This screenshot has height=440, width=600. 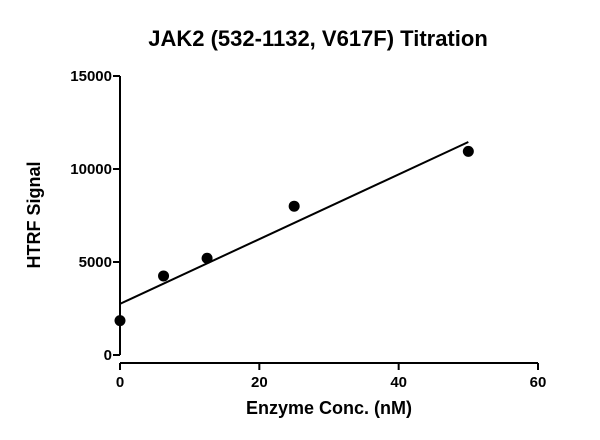 What do you see at coordinates (95, 262) in the screenshot?
I see `y-tick-label: 5000` at bounding box center [95, 262].